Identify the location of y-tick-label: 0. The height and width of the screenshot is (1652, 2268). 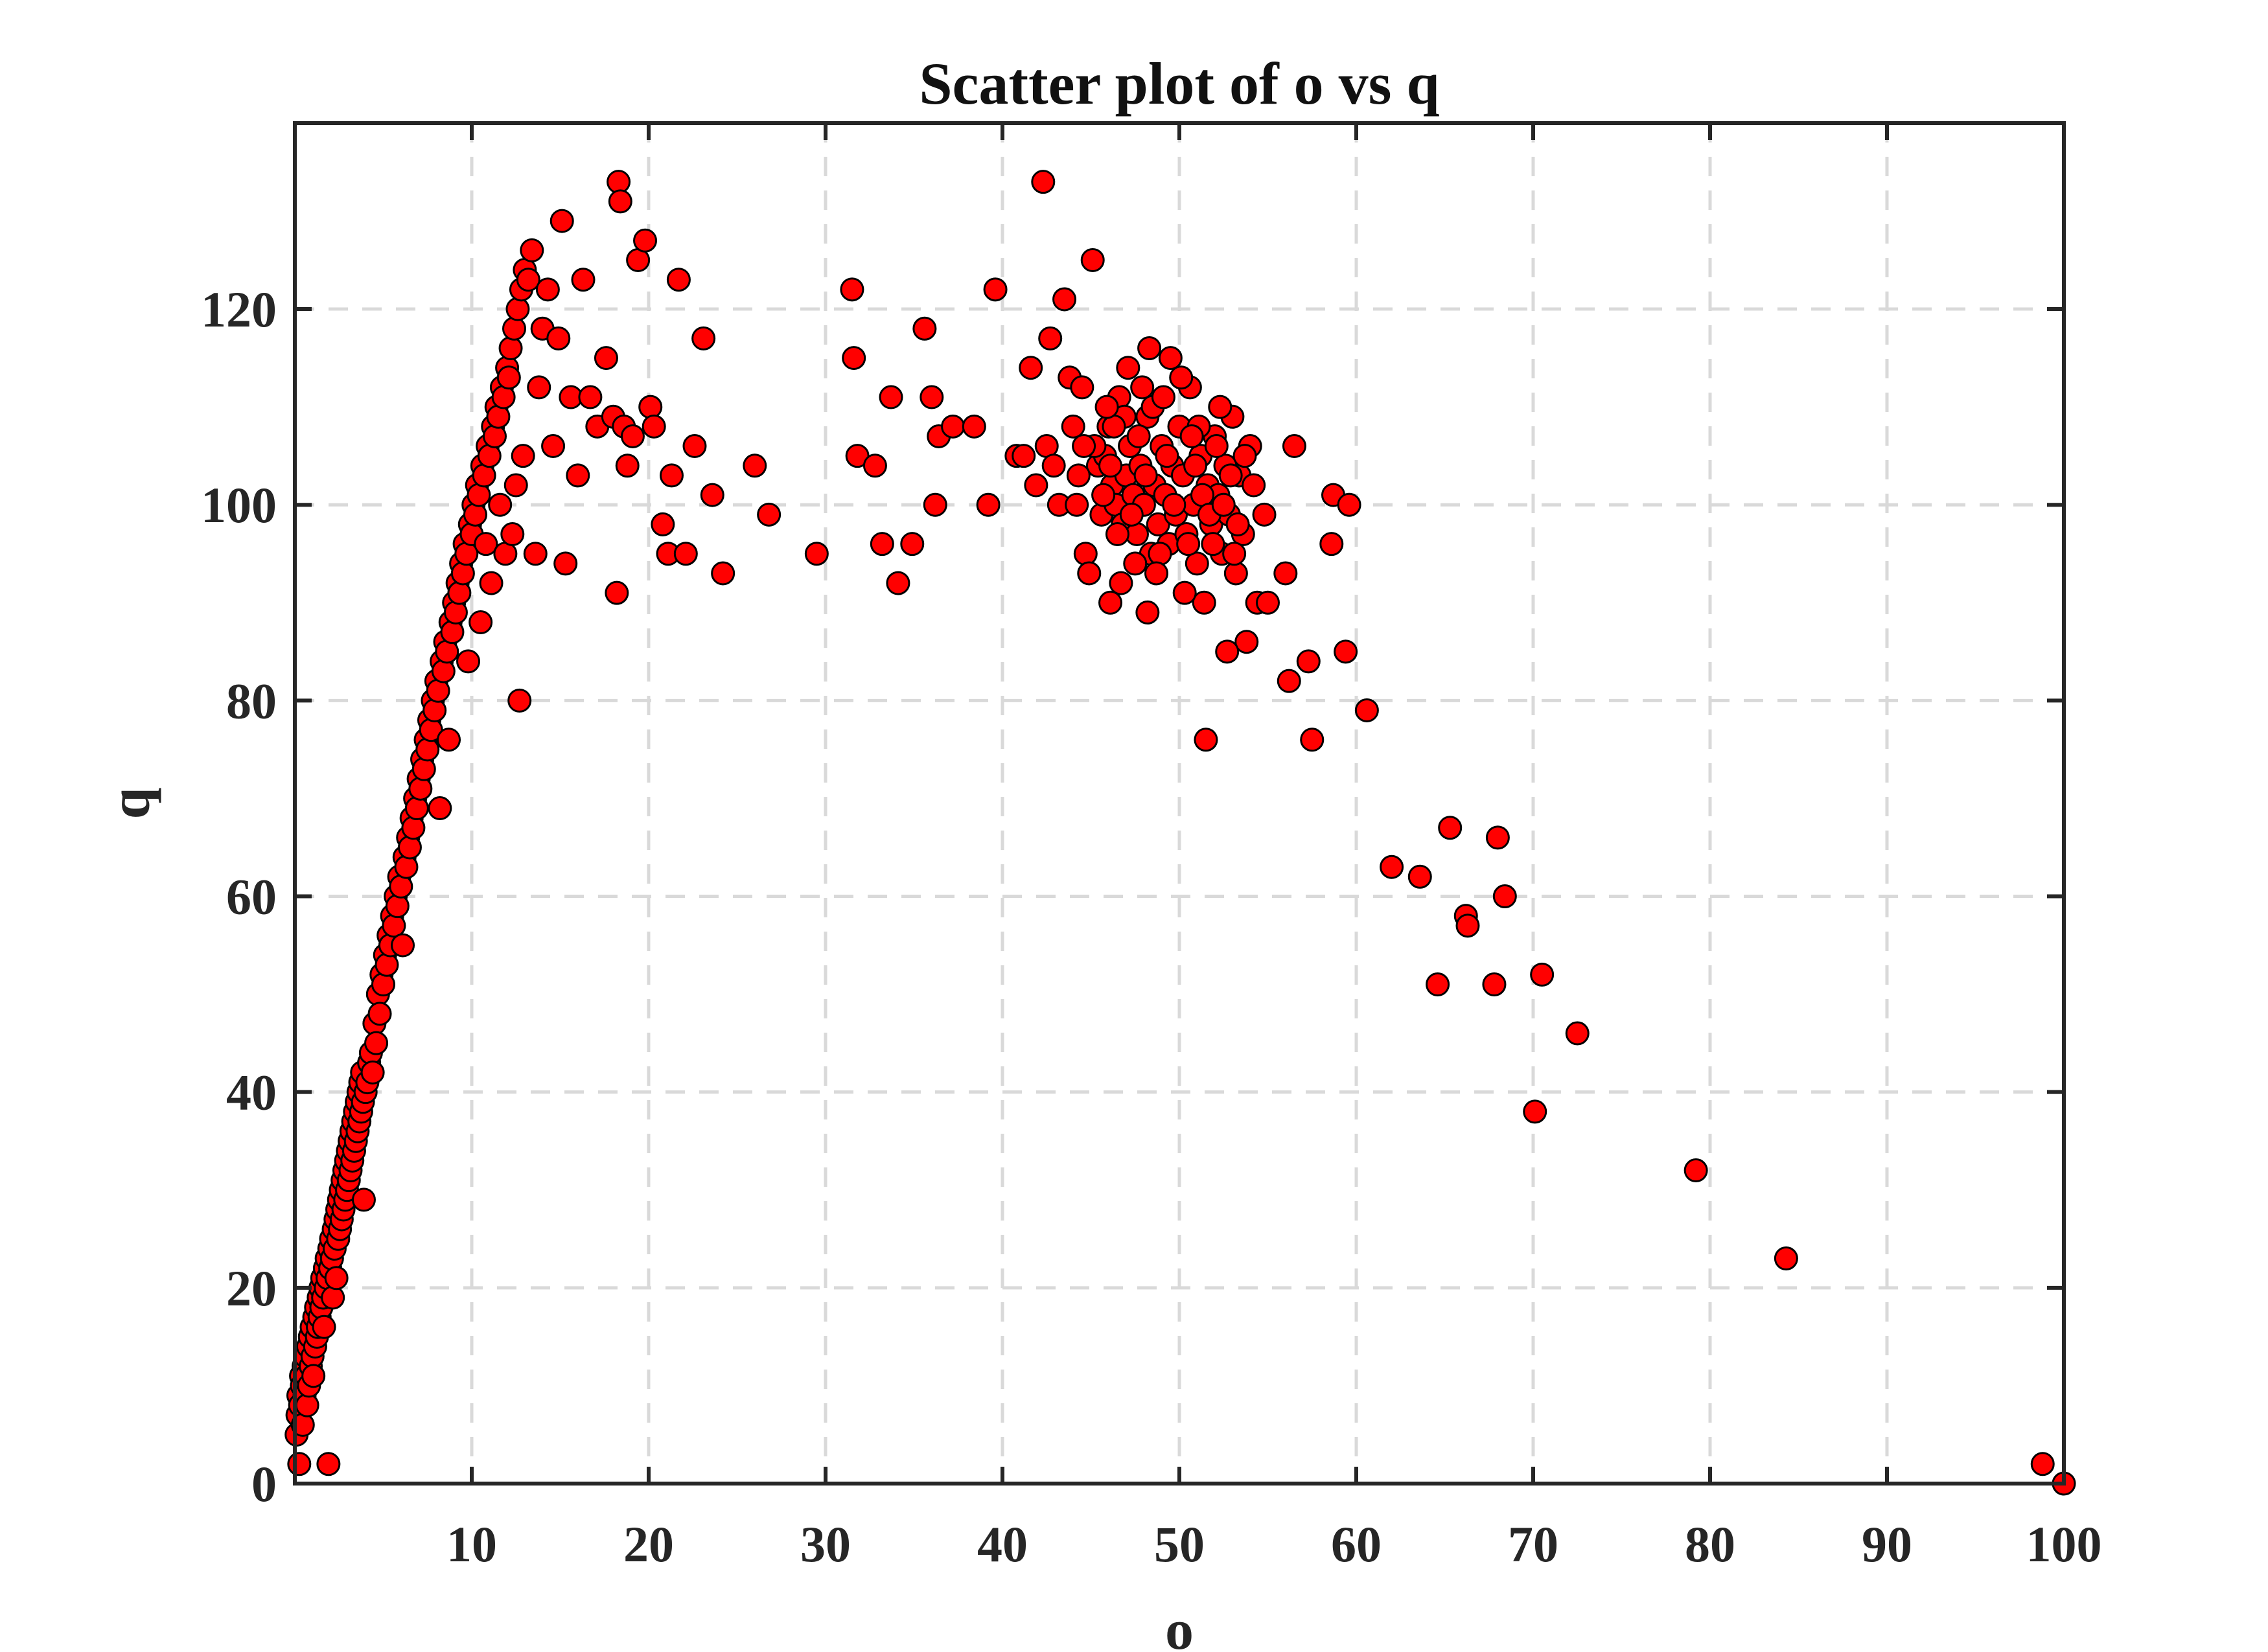
(264, 1484).